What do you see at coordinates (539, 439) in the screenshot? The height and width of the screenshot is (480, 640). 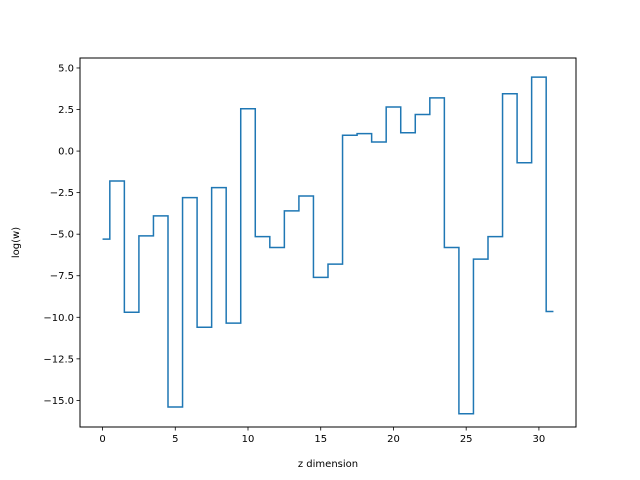 I see `x-tick-label: 30` at bounding box center [539, 439].